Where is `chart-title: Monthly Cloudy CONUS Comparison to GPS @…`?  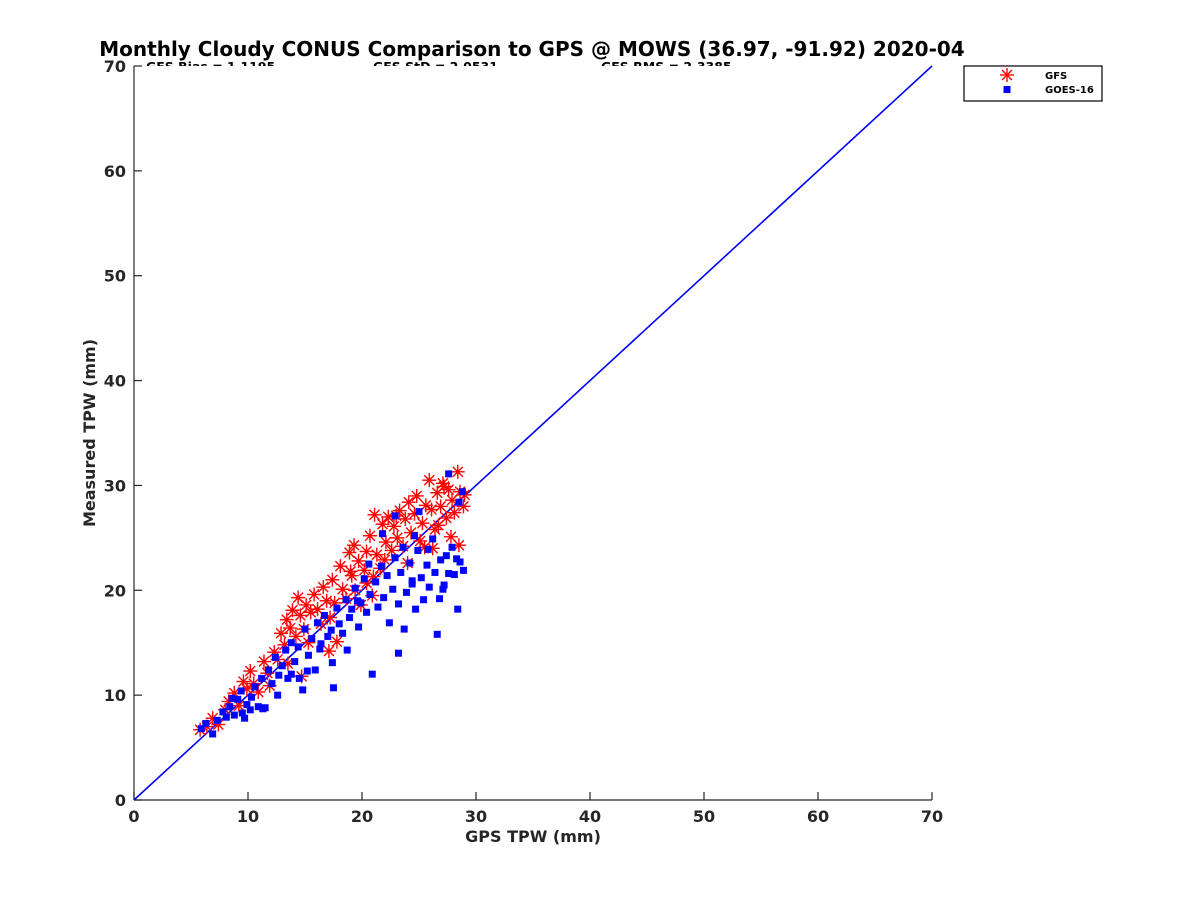 chart-title: Monthly Cloudy CONUS Comparison to GPS @… is located at coordinates (531, 49).